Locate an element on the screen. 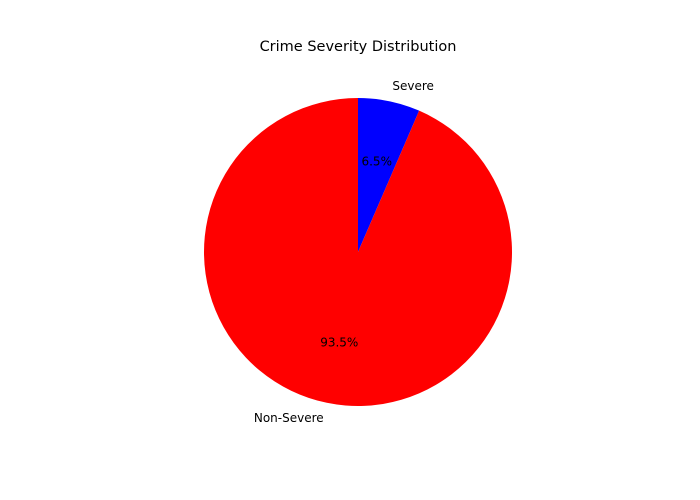 The width and height of the screenshot is (700, 500). pct-label-non-severe: 93.5% is located at coordinates (339, 342).